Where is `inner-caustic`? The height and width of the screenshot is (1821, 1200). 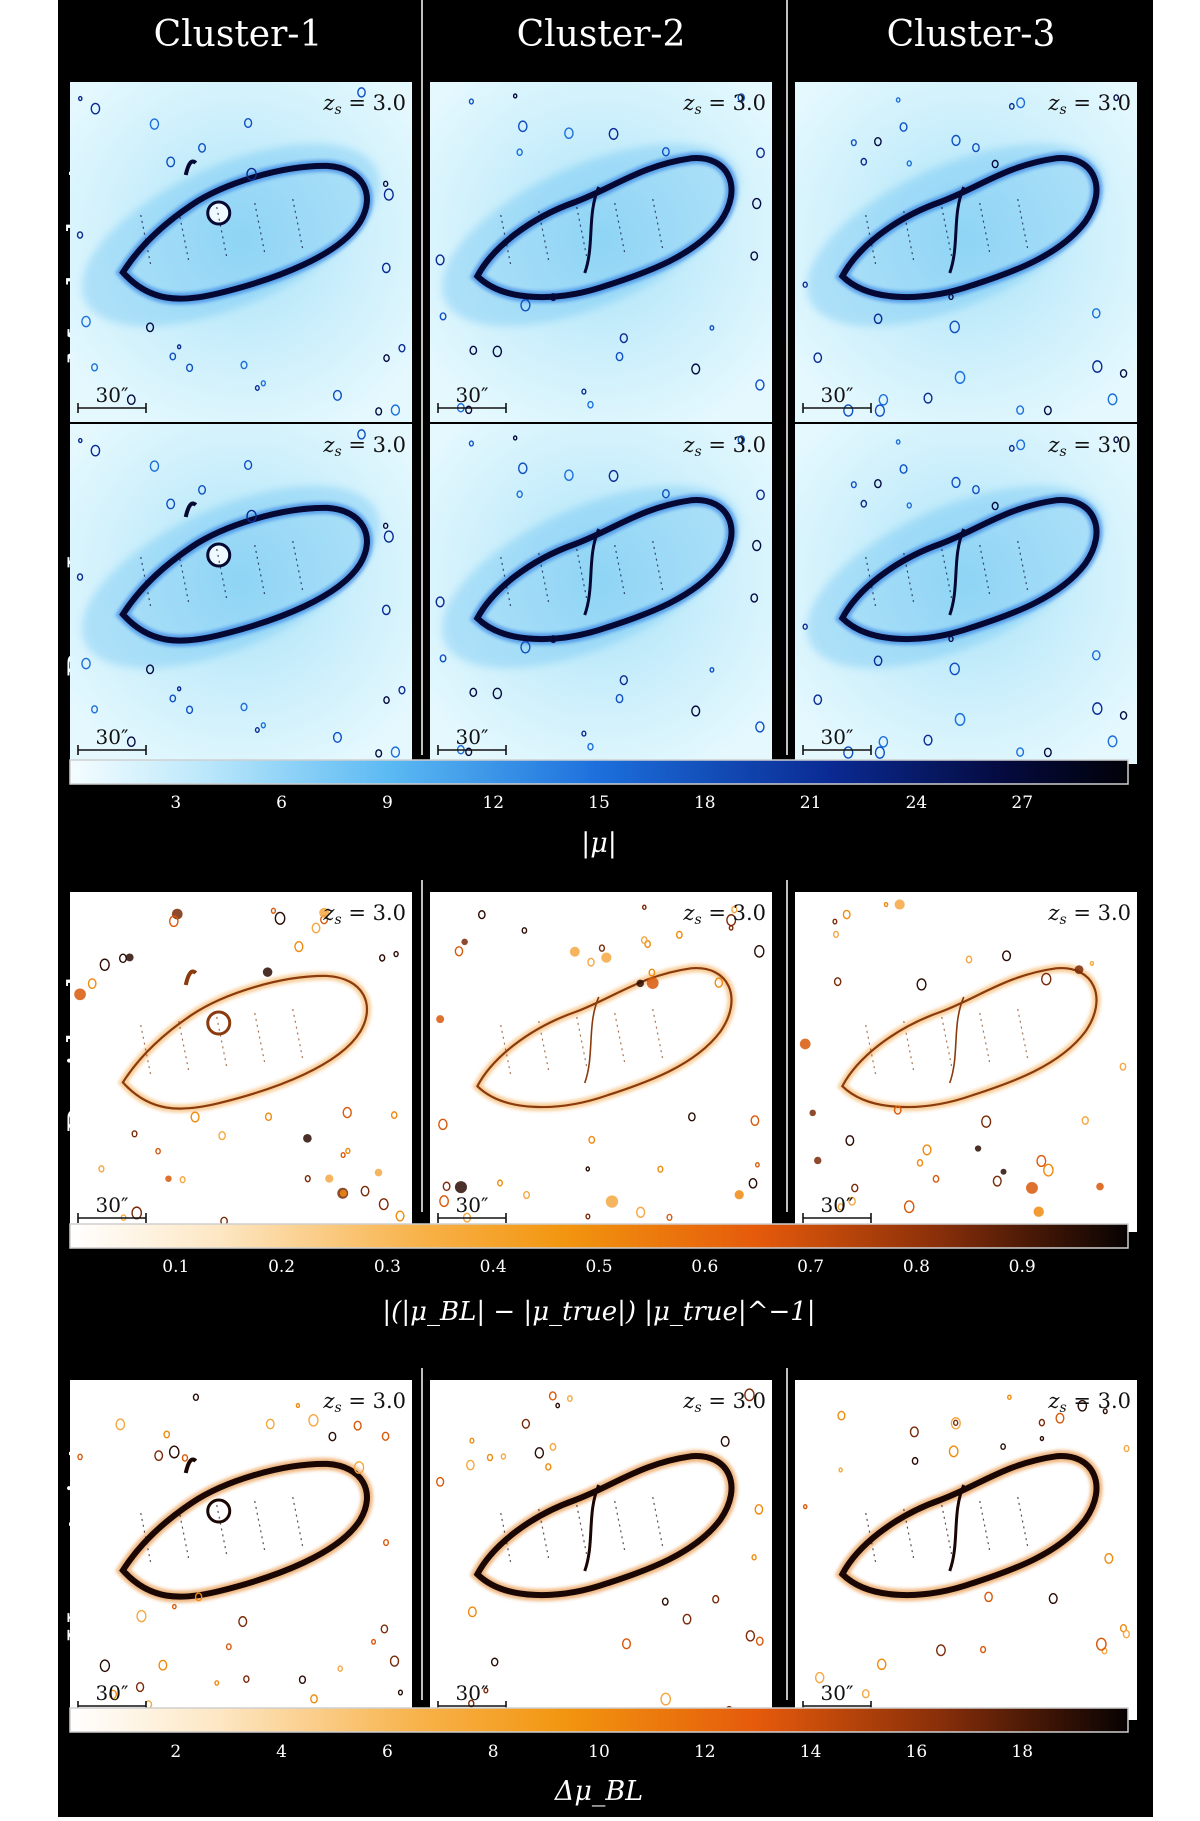
inner-caustic is located at coordinates (957, 572).